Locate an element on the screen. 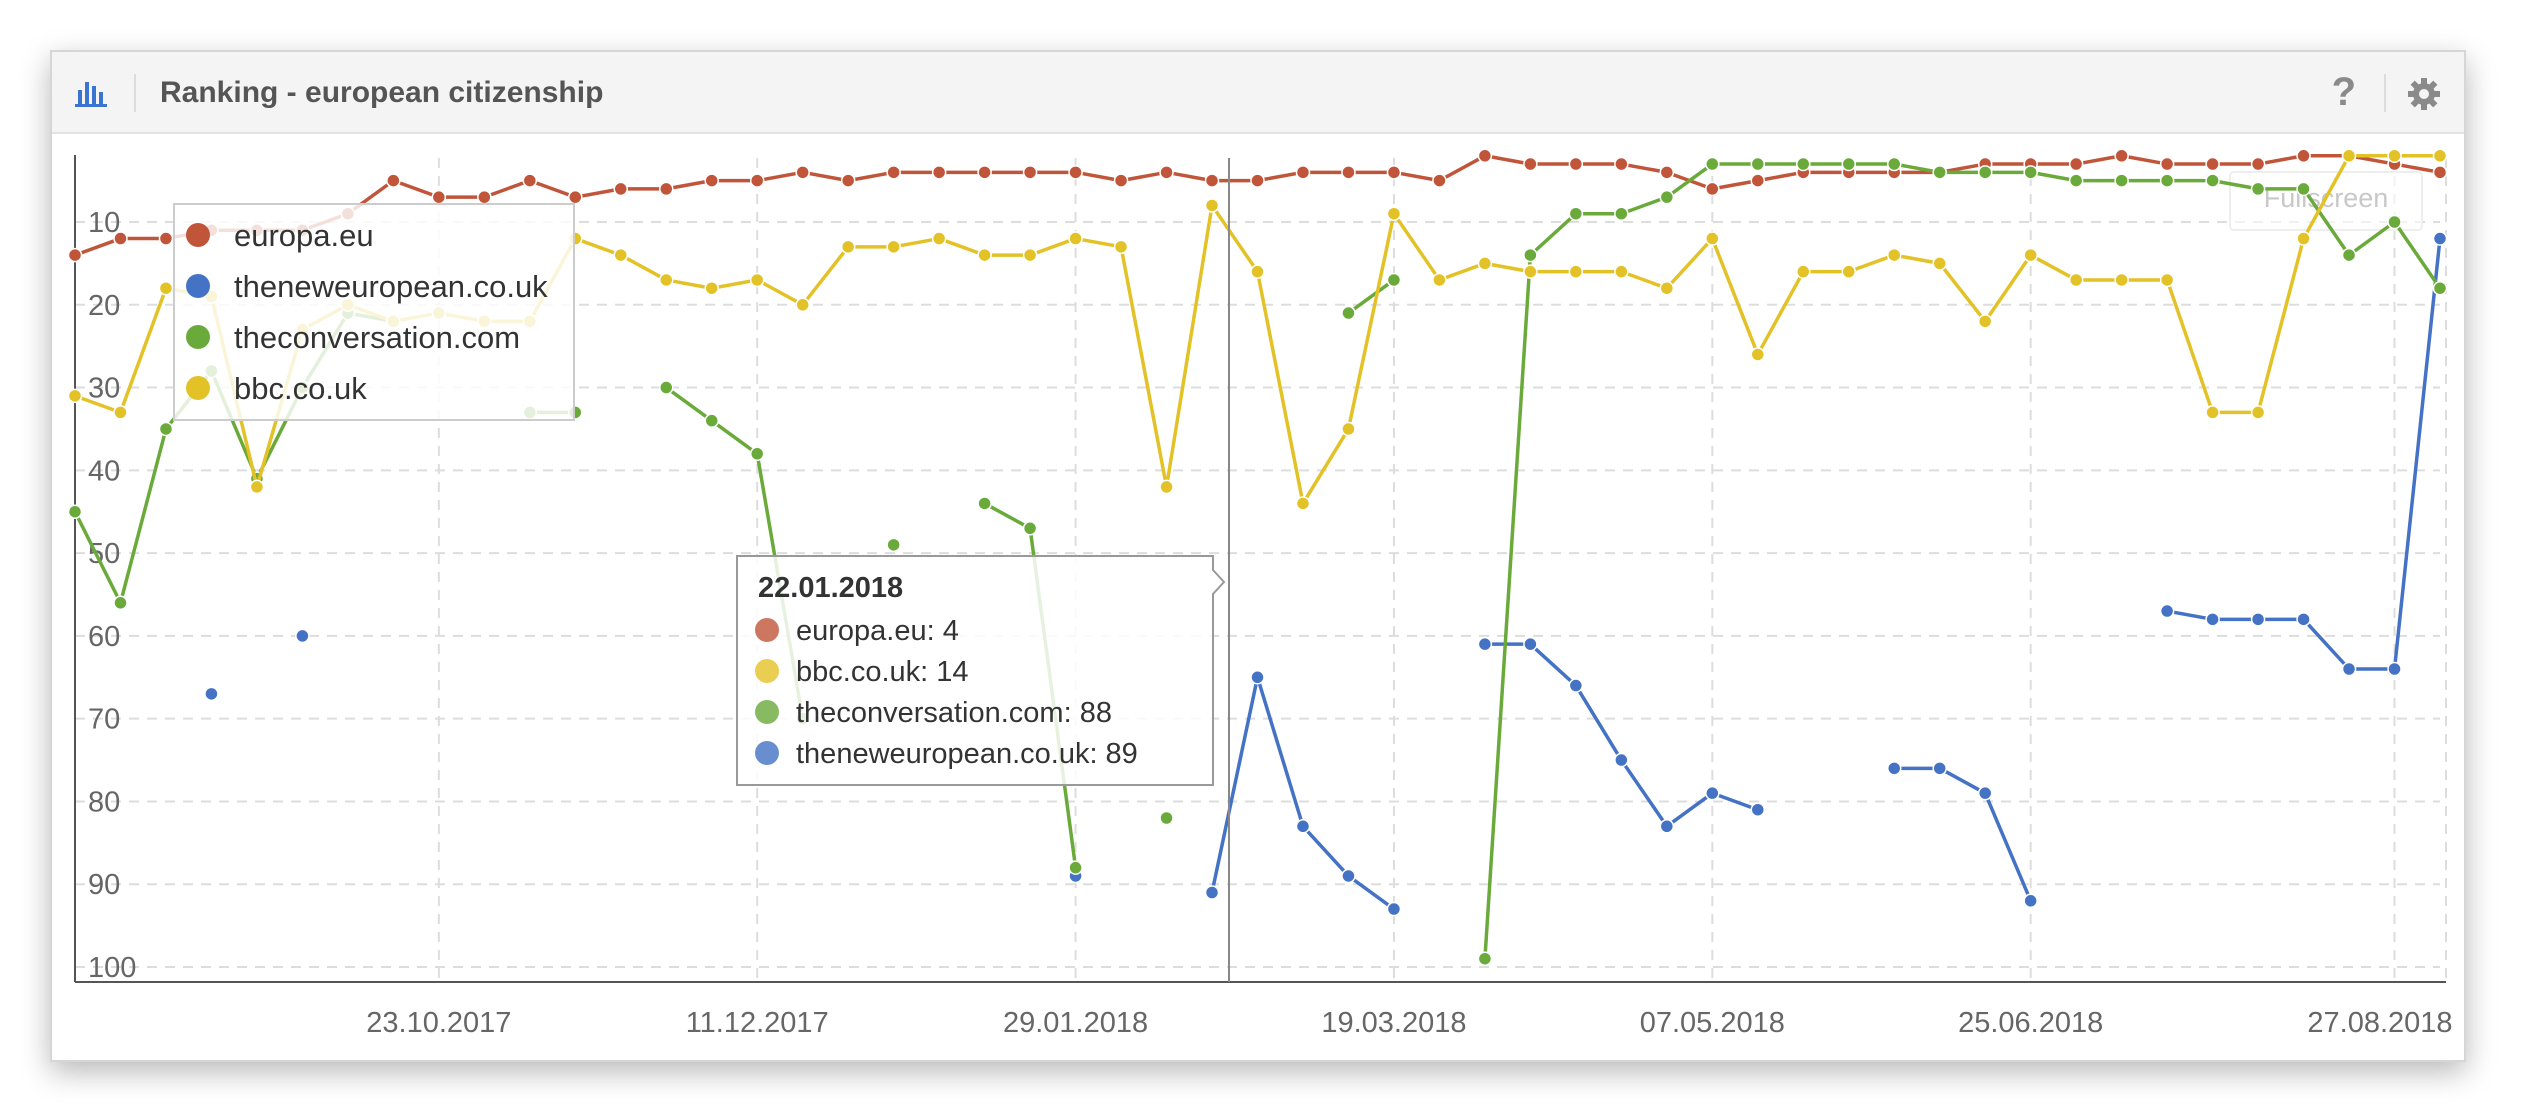  gear-icon is located at coordinates (2424, 94).